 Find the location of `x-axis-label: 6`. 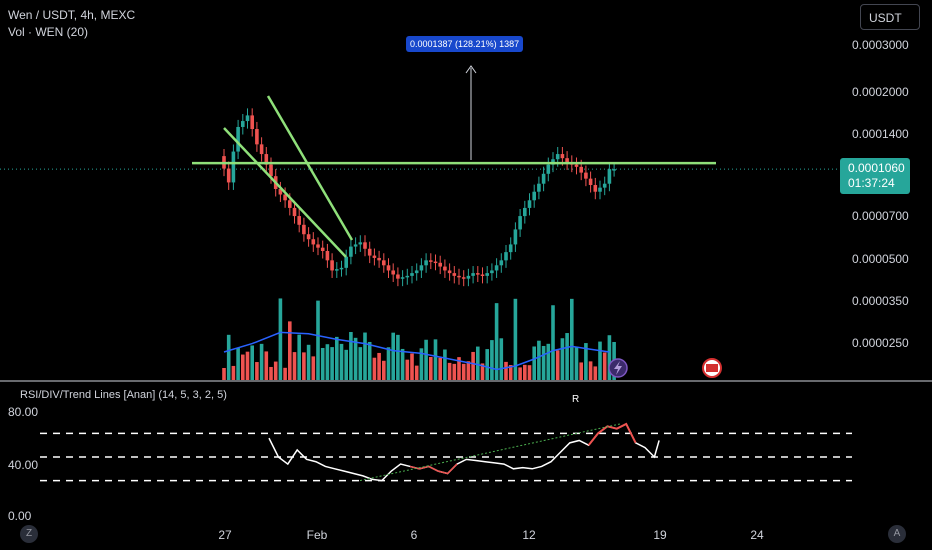

x-axis-label: 6 is located at coordinates (414, 535).